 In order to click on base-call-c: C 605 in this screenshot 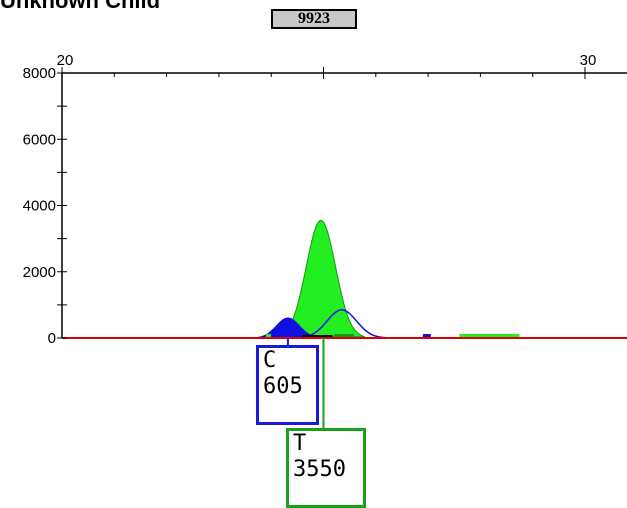, I will do `click(287, 385)`.